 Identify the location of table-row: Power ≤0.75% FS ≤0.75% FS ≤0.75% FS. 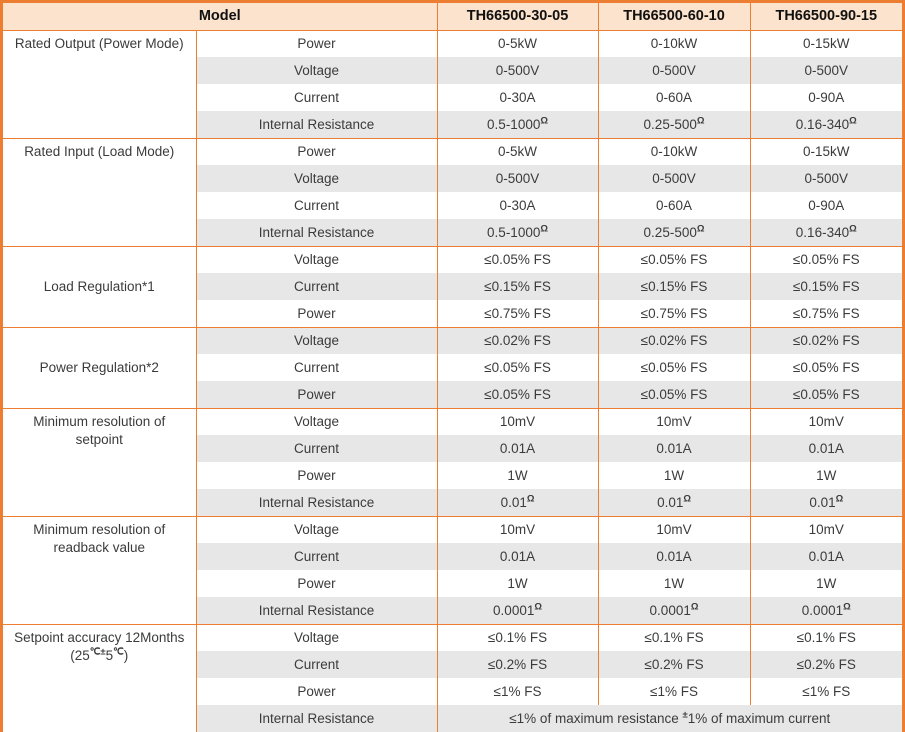
(452, 313).